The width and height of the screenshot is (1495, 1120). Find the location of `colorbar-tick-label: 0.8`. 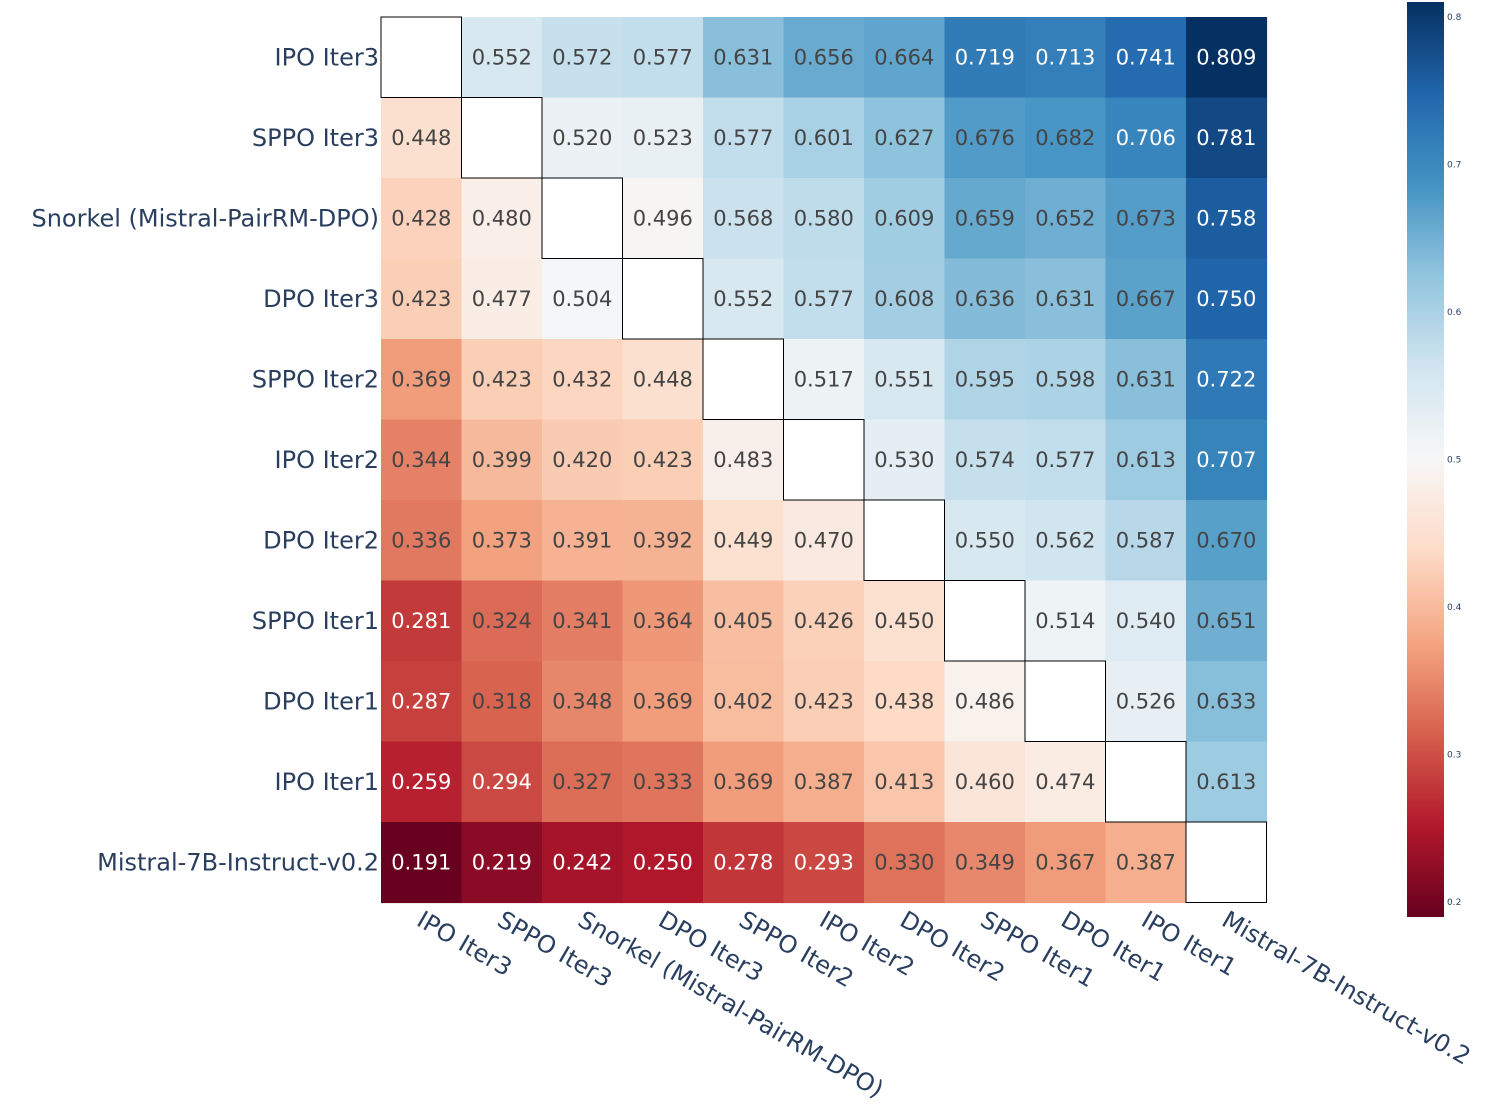

colorbar-tick-label: 0.8 is located at coordinates (1454, 18).